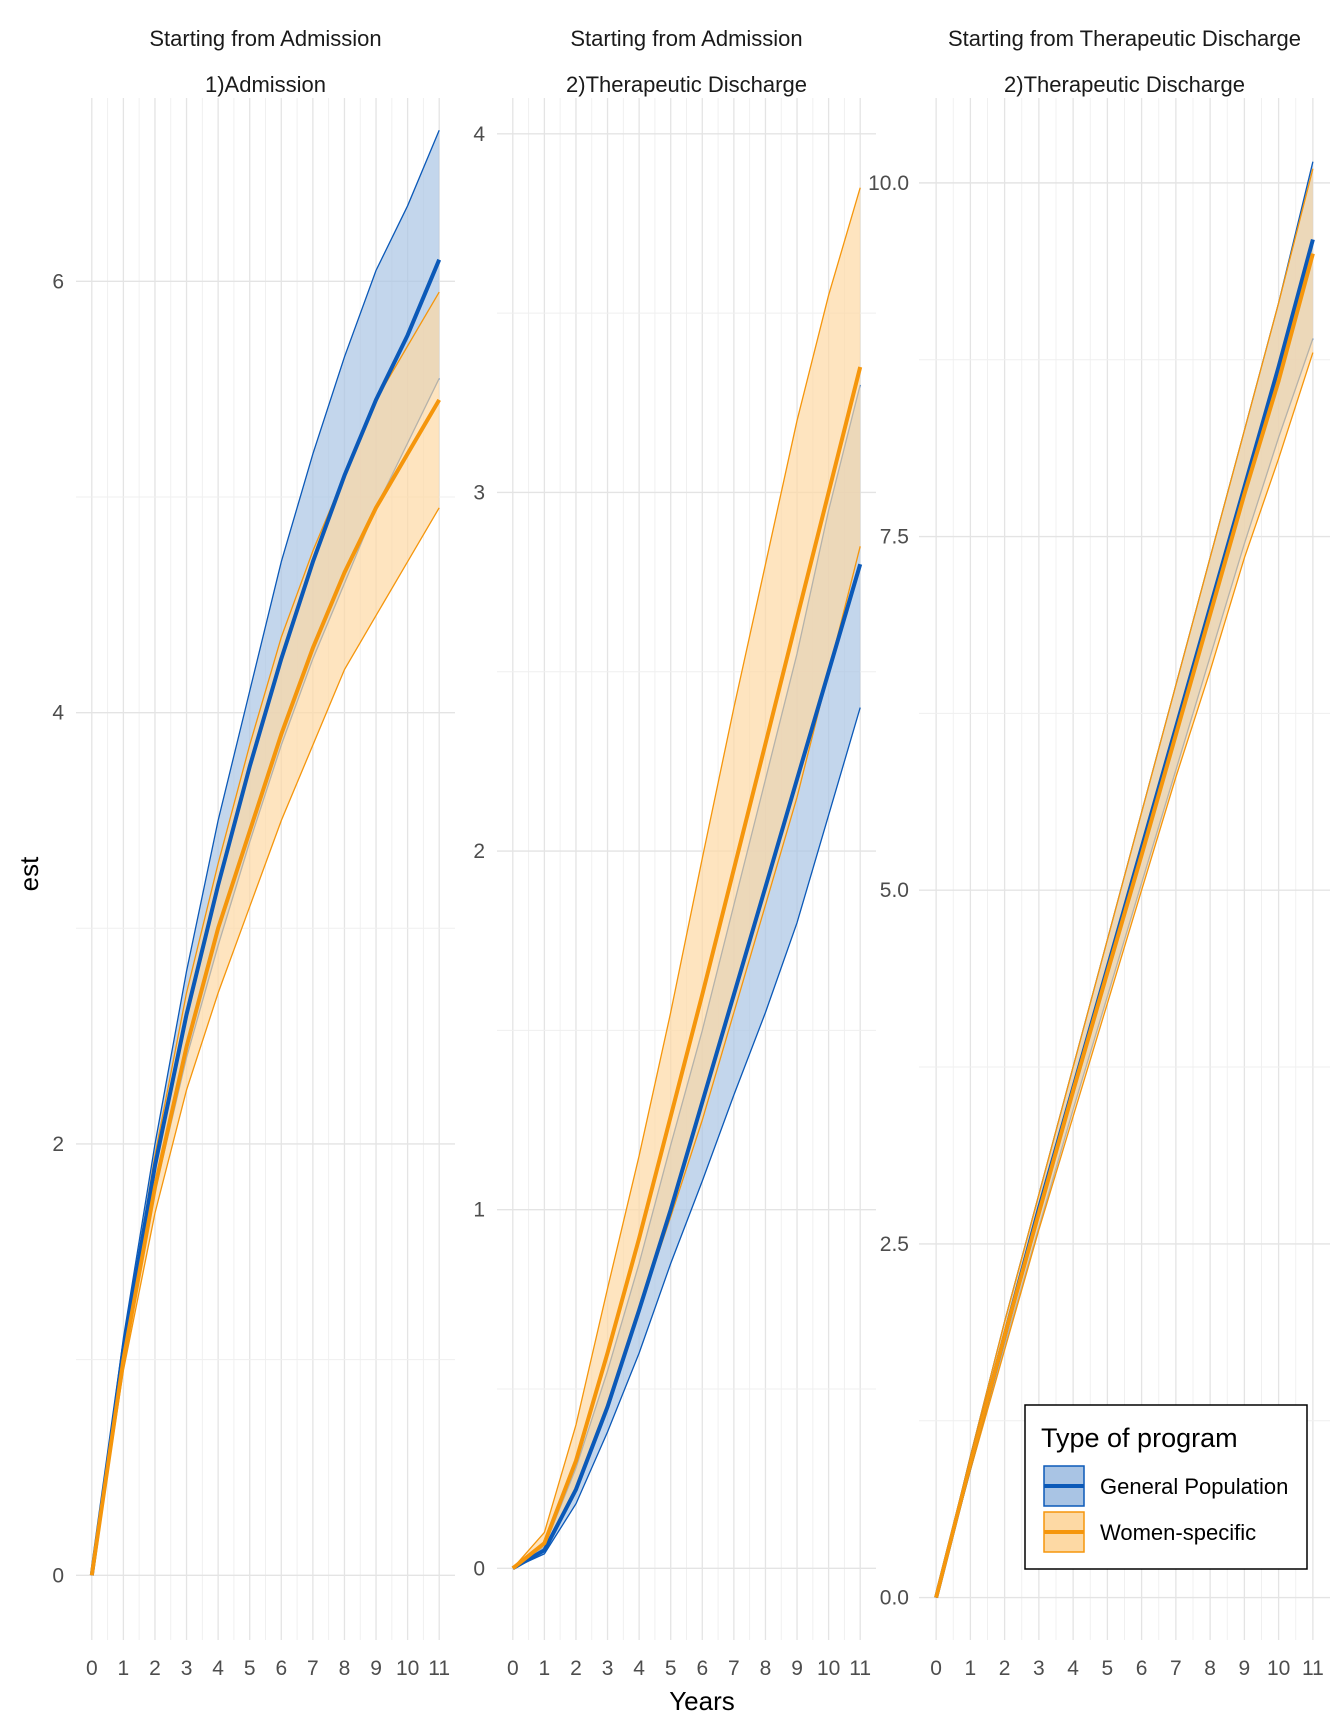  I want to click on y-tick-label: 1, so click(479, 1210).